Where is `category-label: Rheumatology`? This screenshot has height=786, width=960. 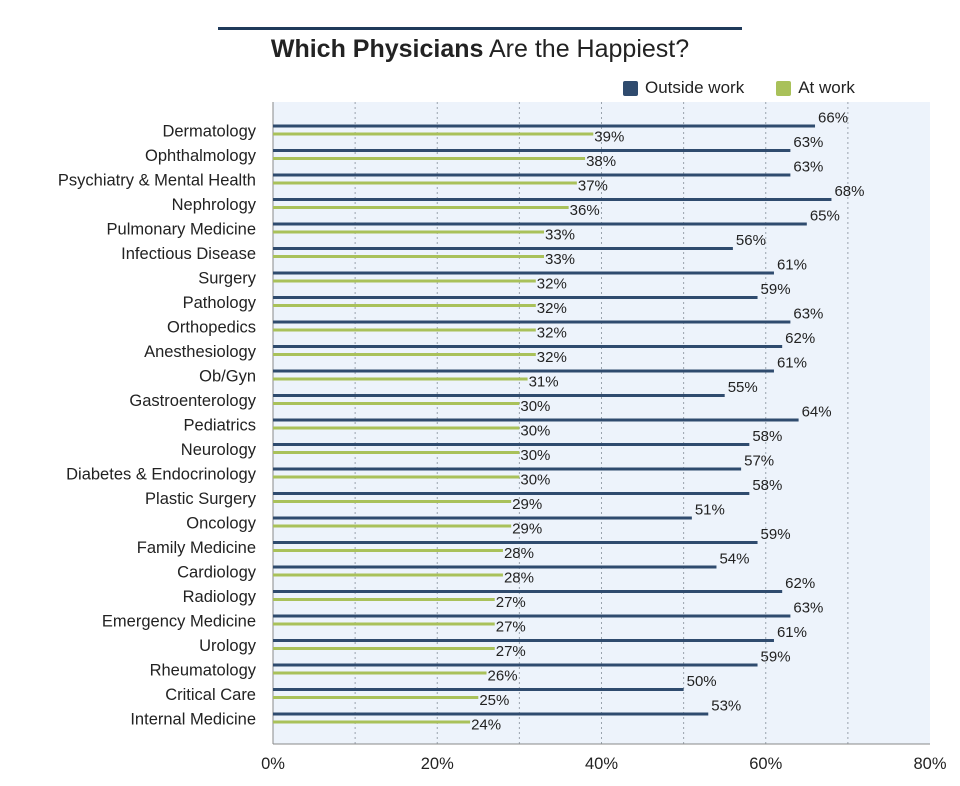
category-label: Rheumatology is located at coordinates (203, 671).